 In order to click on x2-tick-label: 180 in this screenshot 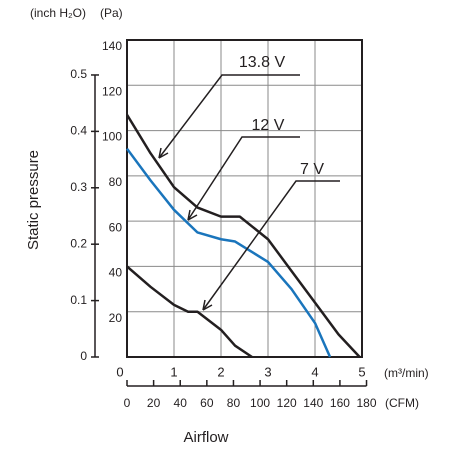, I will do `click(367, 403)`.